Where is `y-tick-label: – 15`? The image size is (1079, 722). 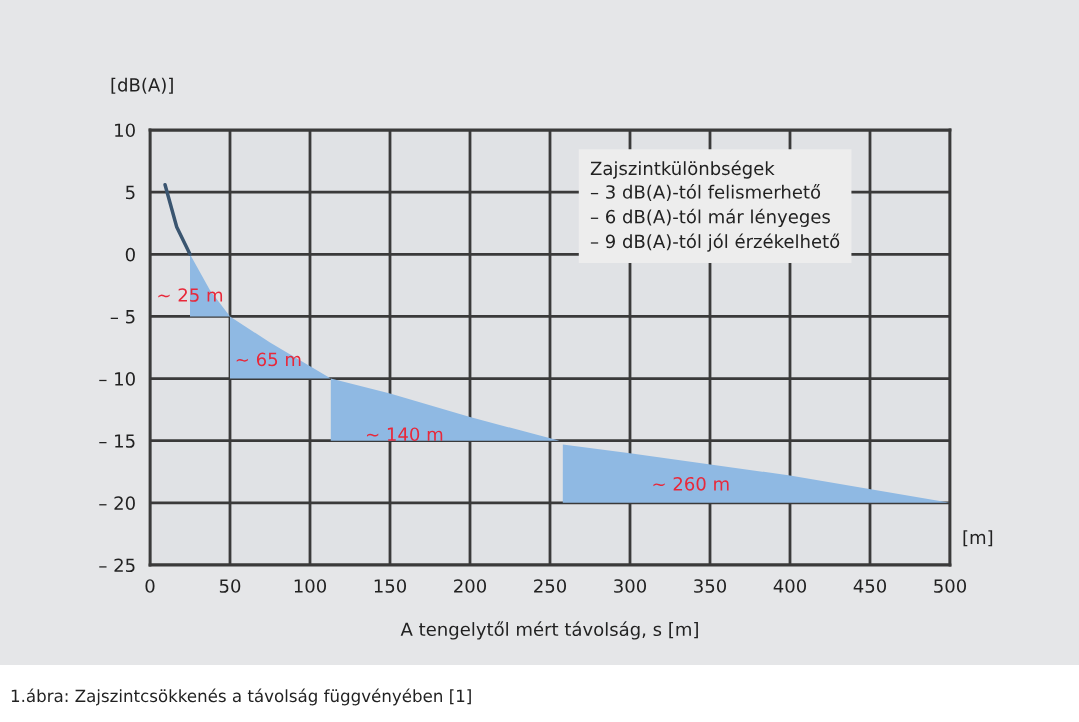
y-tick-label: – 15 is located at coordinates (117, 441).